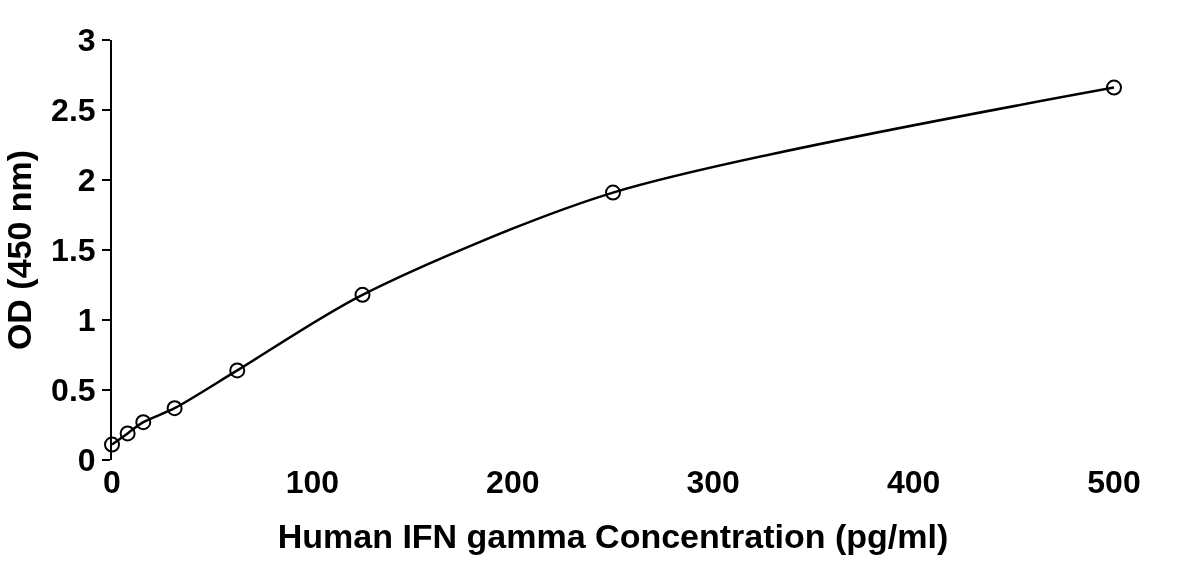 Image resolution: width=1184 pixels, height=561 pixels. Describe the element at coordinates (613, 536) in the screenshot. I see `x-axis-title: Human IFN gamma Concentration (pg/ml)` at that location.